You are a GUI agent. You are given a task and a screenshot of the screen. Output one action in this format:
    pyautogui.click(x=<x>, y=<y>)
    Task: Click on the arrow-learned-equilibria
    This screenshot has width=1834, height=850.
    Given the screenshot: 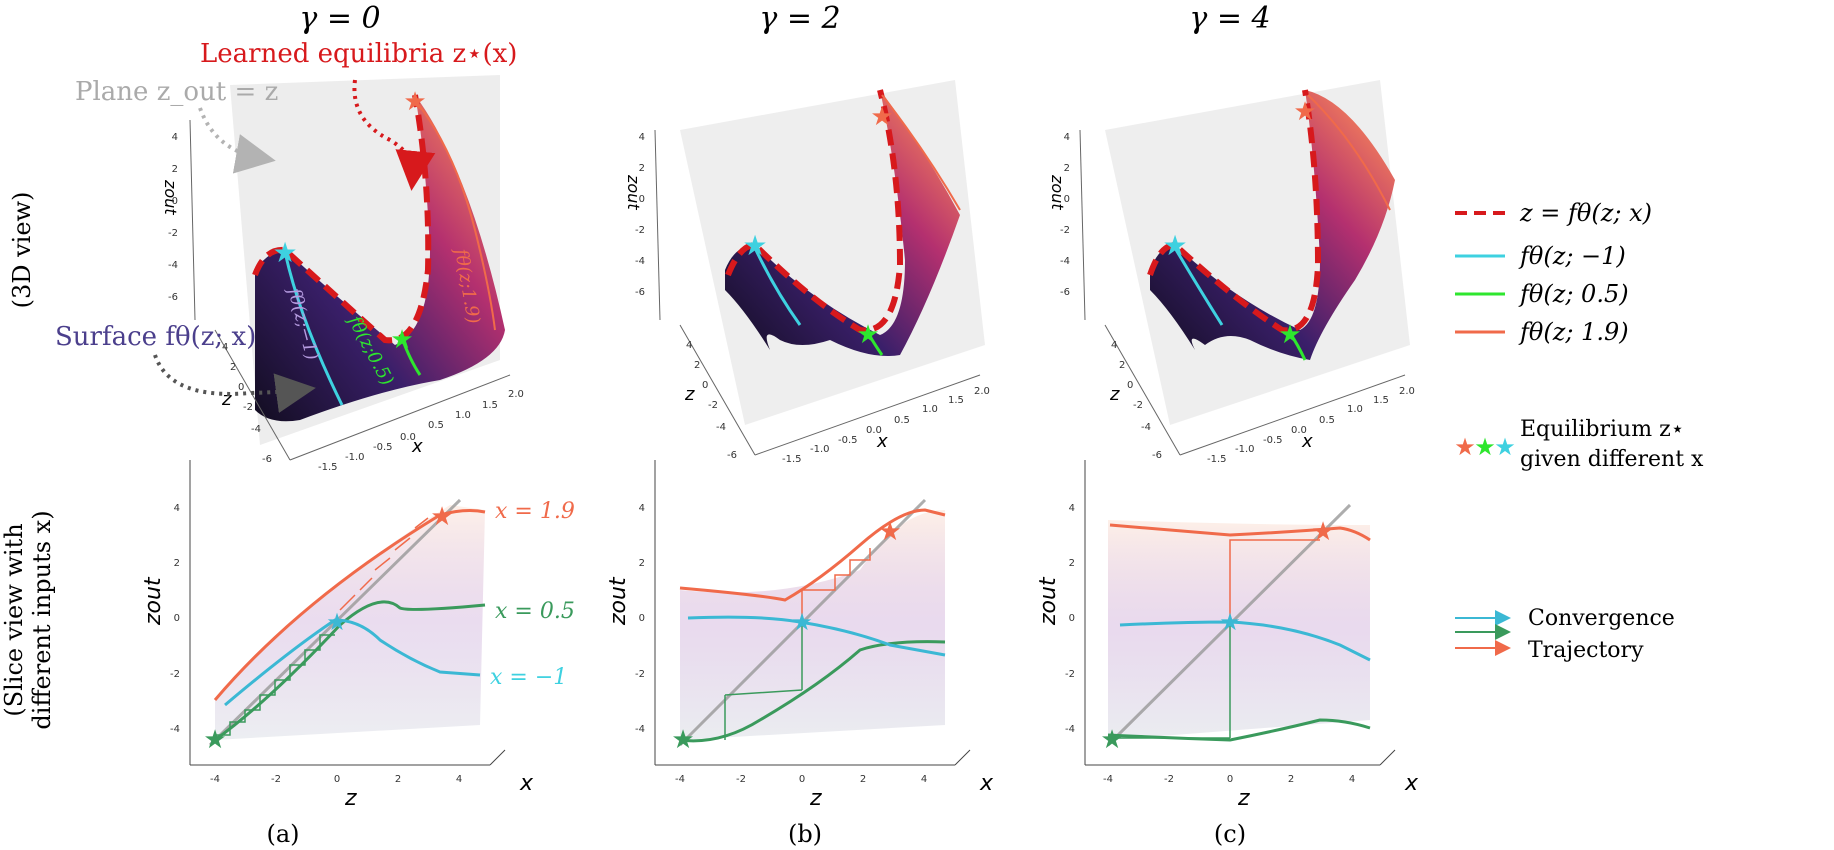 What is the action you would take?
    pyautogui.click(x=394, y=135)
    